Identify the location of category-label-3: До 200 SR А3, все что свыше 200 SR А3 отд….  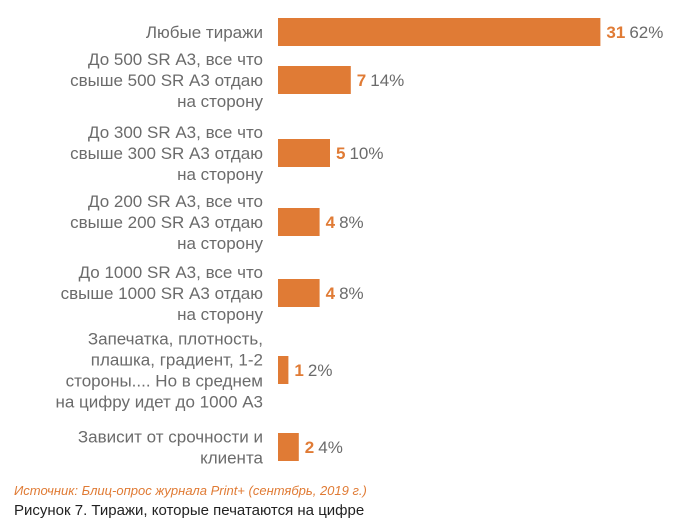
(166, 222).